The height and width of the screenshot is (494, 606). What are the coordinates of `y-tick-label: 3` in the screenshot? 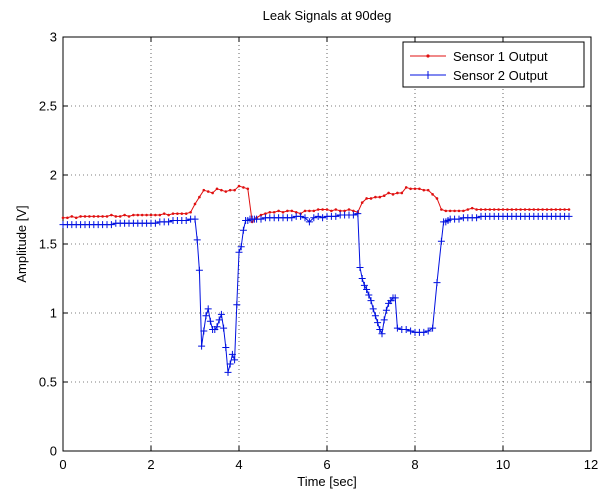 It's located at (53, 37).